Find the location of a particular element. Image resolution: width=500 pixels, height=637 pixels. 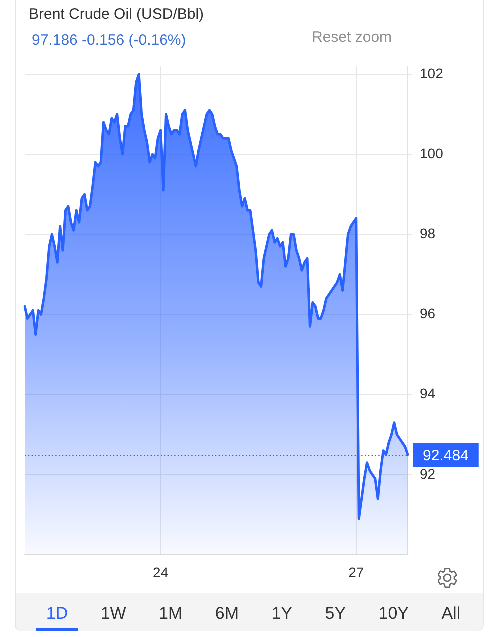

y-tick-label: 102 is located at coordinates (432, 73).